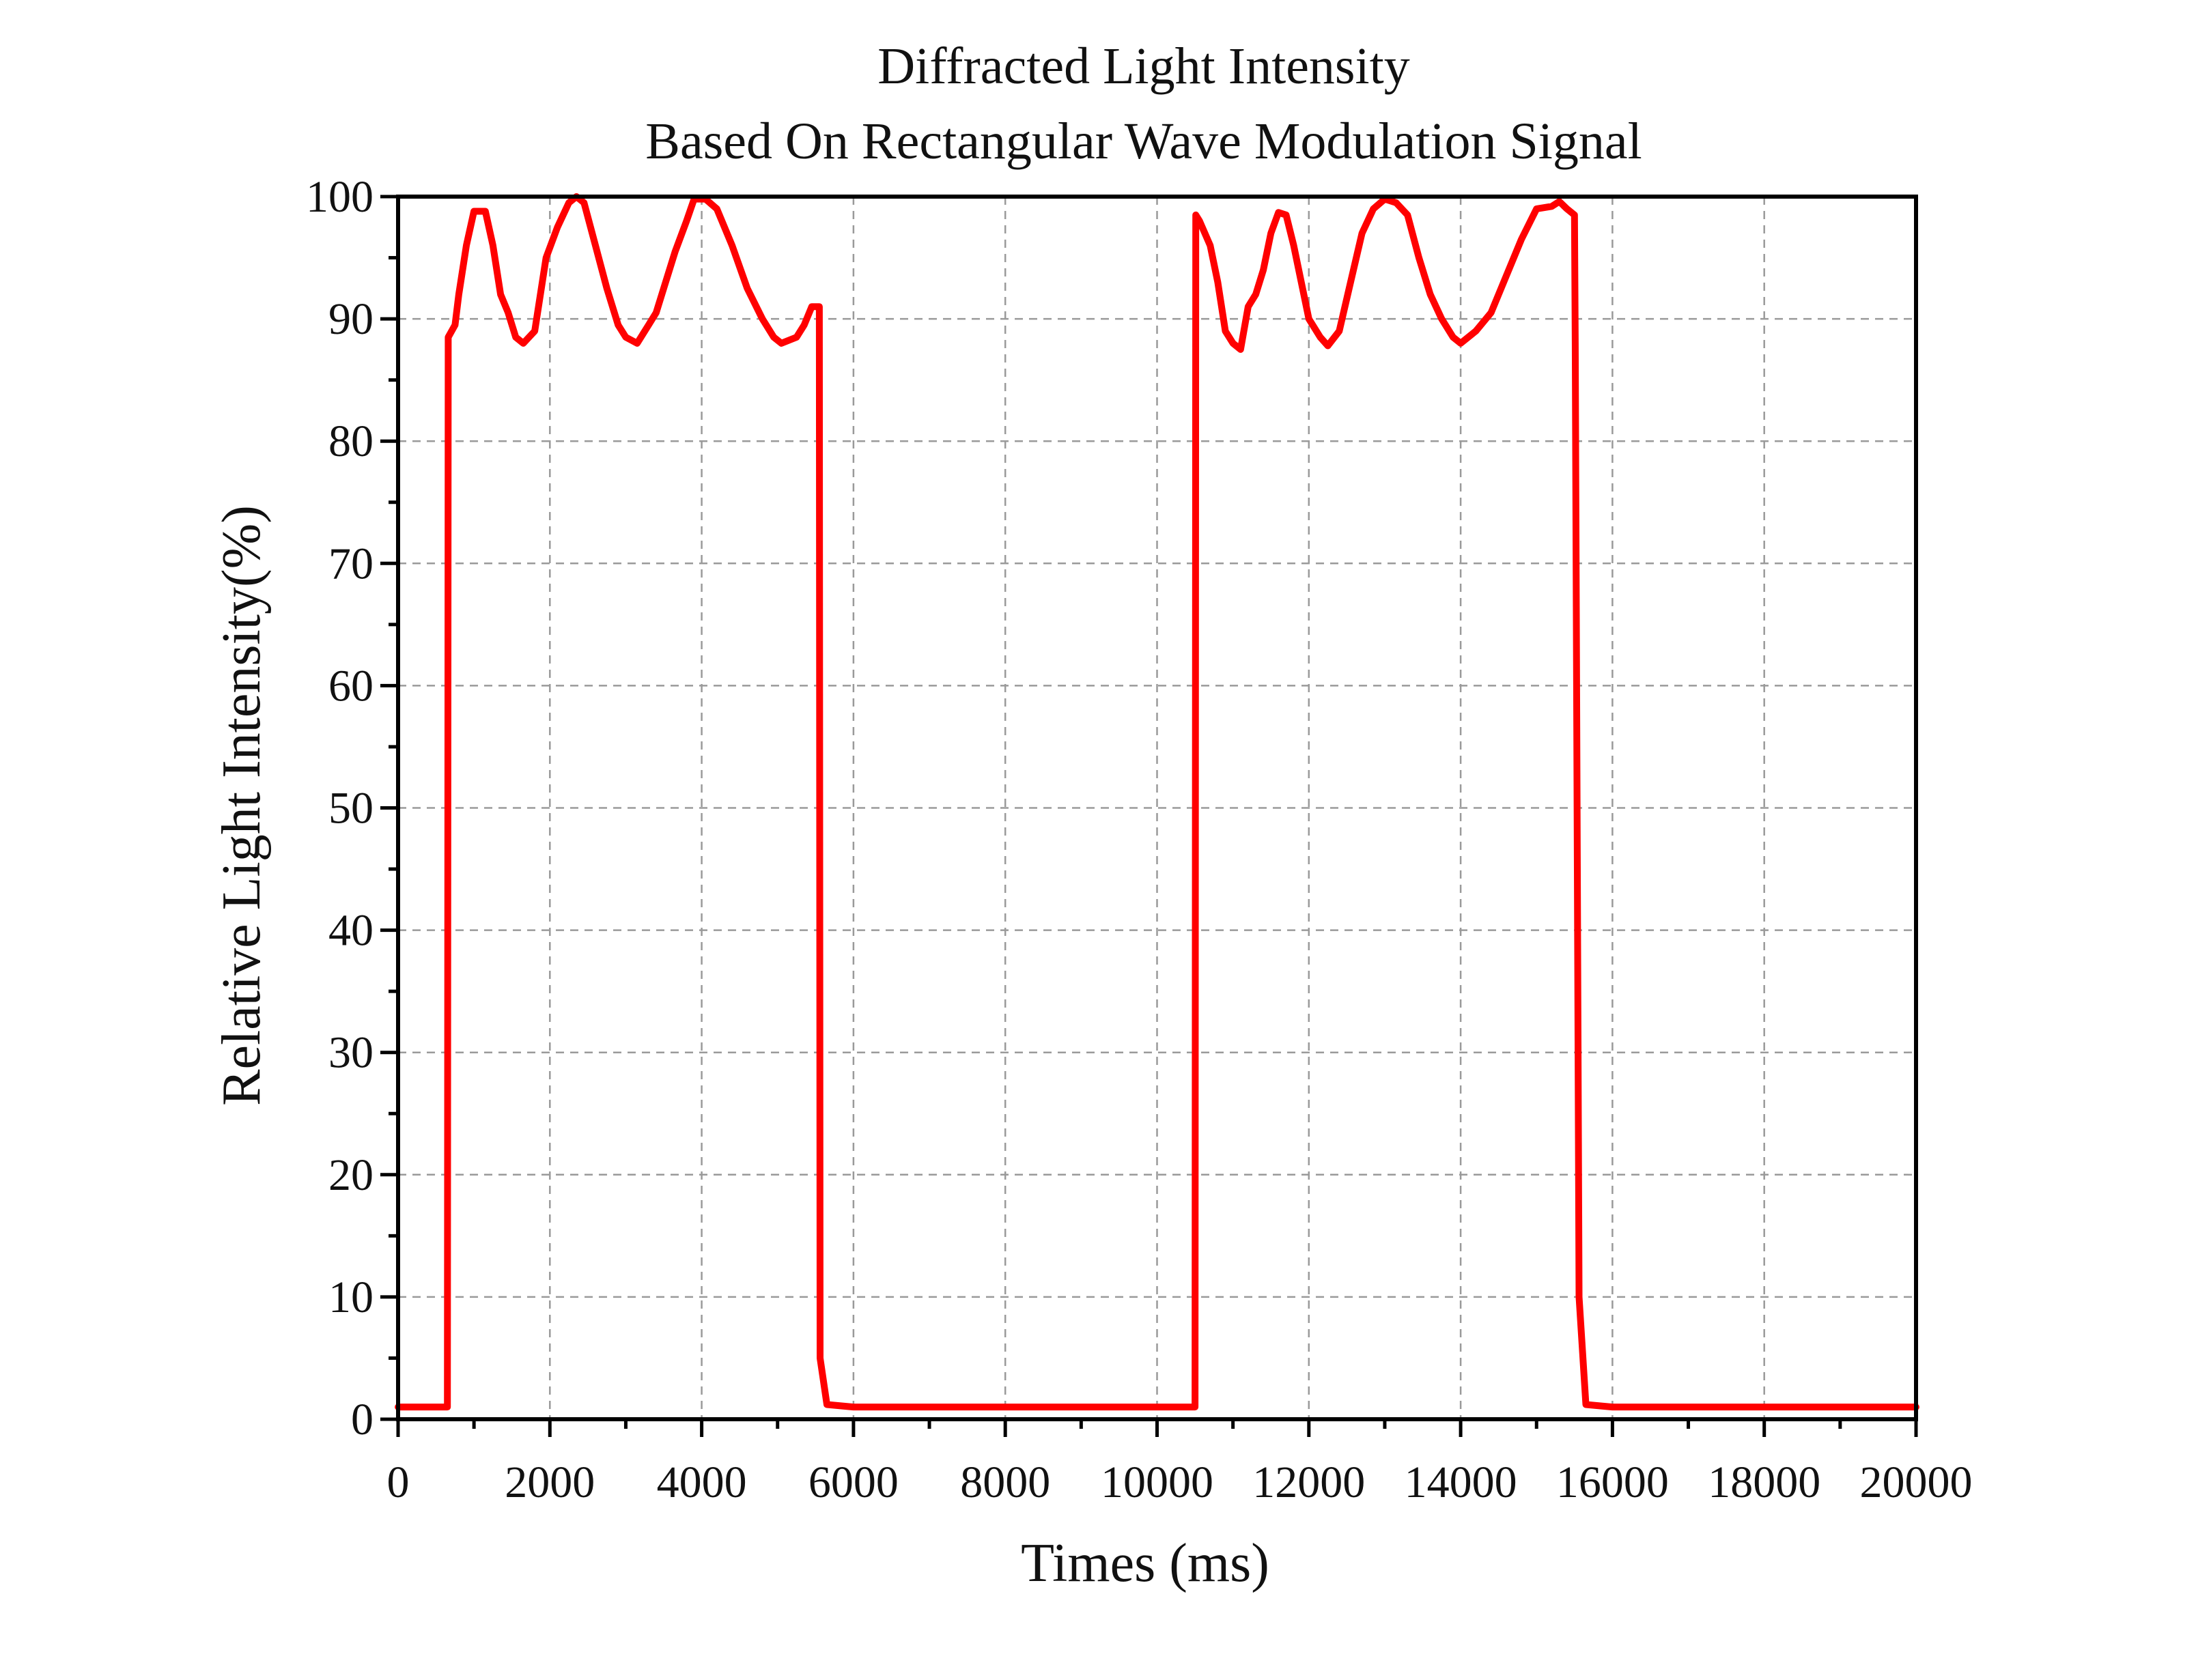 This screenshot has height=1680, width=2196. I want to click on y-tick-labels: 0 10 20 30 40 50 60 70 80 90 100, so click(340, 808).